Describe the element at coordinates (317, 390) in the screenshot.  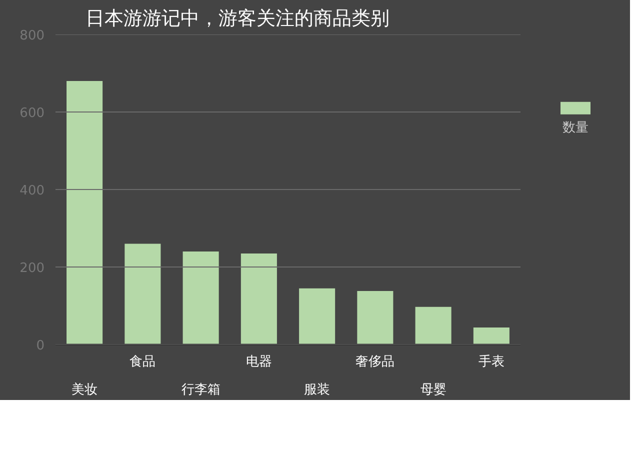
I see `x-tick-label: 服装` at that location.